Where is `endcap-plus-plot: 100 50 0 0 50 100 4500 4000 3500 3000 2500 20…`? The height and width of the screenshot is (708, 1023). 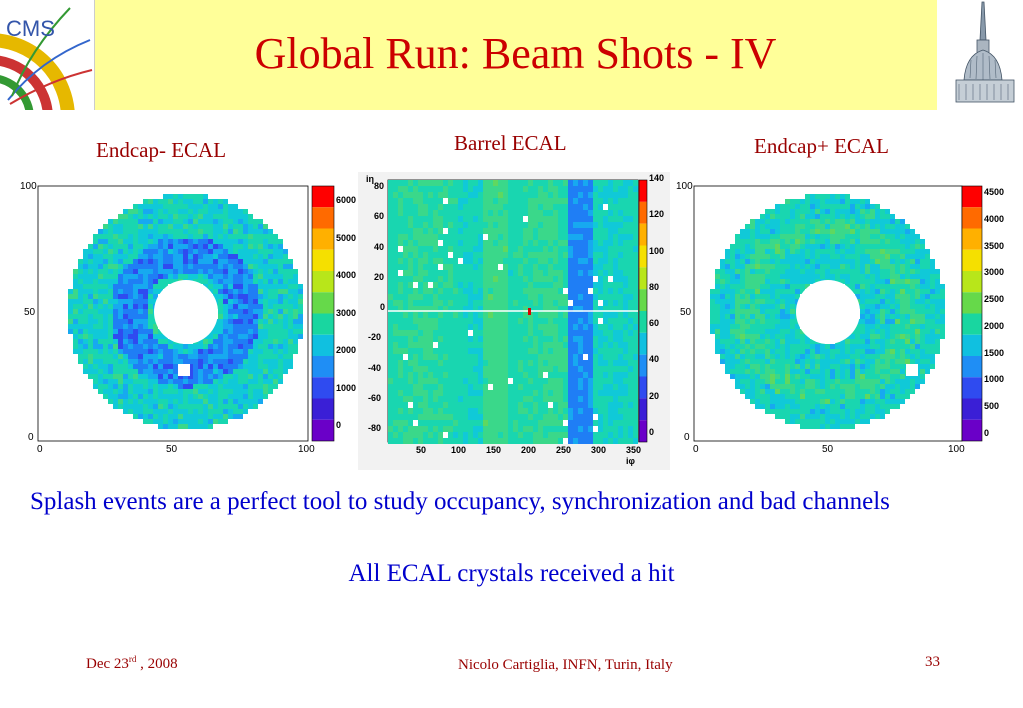
endcap-plus-plot: 100 50 0 0 50 100 4500 4000 3500 3000 2500 20… is located at coordinates (840, 319).